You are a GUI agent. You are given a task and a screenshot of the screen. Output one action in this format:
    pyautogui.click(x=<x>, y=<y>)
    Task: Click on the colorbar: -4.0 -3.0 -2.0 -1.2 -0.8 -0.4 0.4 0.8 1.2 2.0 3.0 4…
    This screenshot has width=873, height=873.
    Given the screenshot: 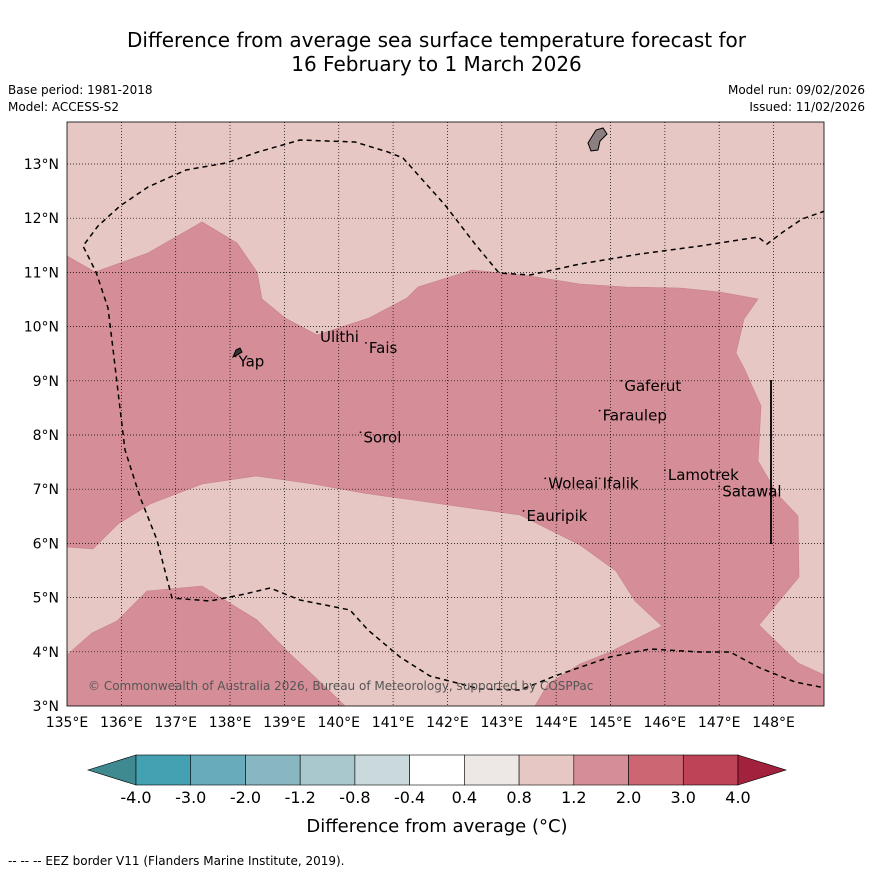 What is the action you would take?
    pyautogui.click(x=437, y=780)
    